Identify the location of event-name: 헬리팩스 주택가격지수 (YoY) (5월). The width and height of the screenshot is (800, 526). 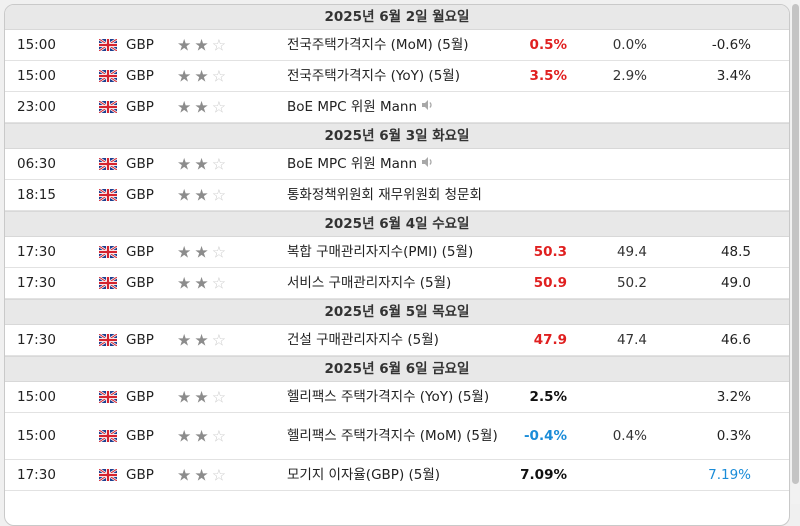
(399, 397).